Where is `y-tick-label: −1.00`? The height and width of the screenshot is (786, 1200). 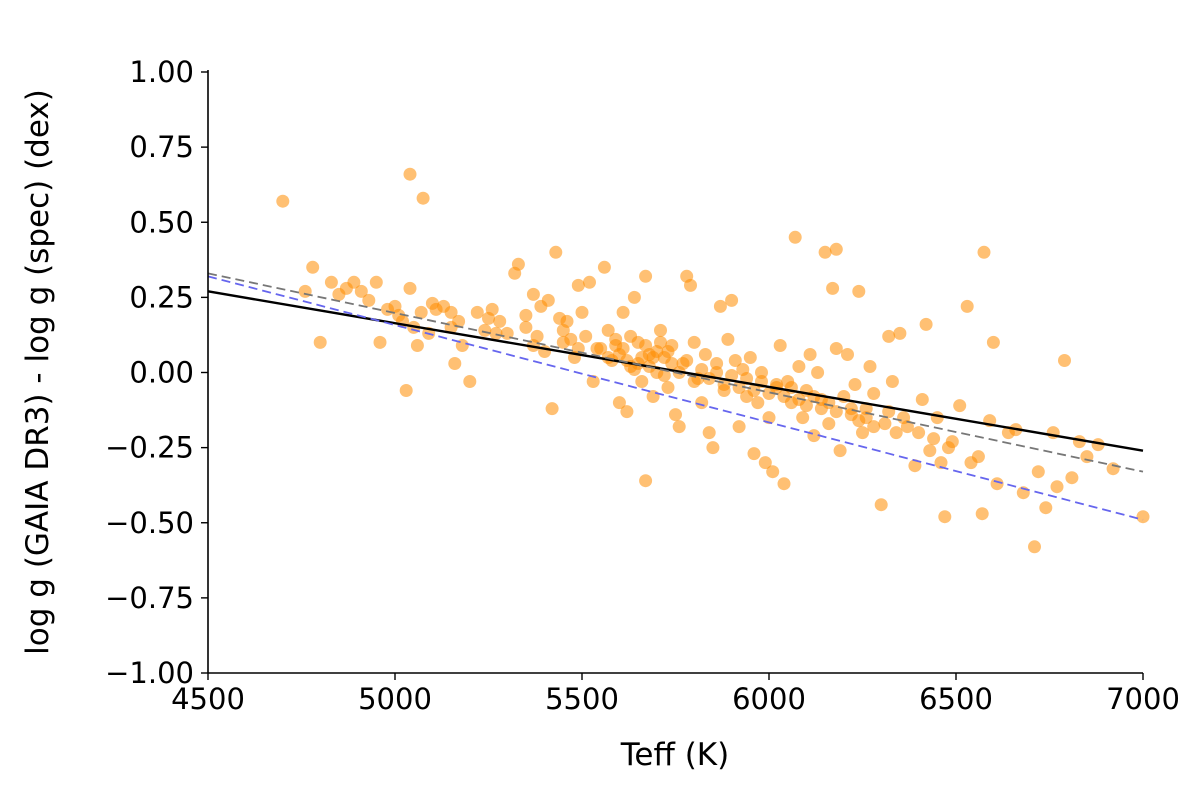 y-tick-label: −1.00 is located at coordinates (149, 673).